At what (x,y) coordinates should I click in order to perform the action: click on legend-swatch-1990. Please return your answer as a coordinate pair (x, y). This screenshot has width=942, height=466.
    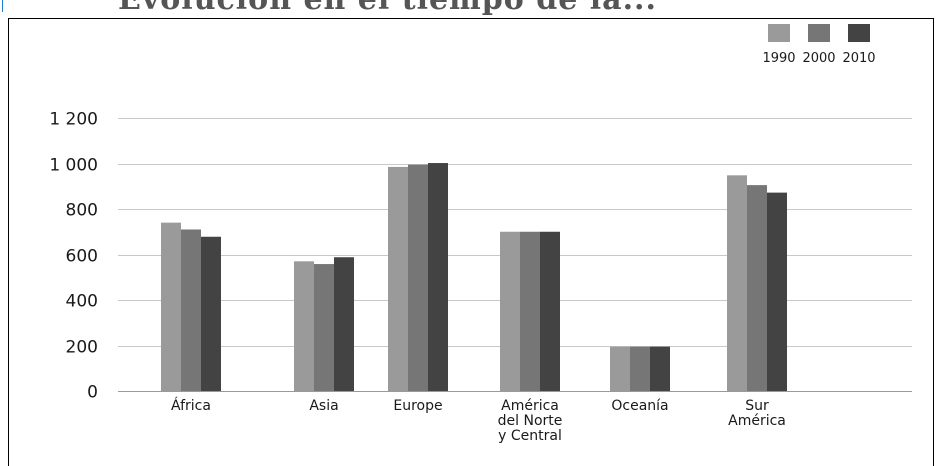
    Looking at the image, I should click on (779, 33).